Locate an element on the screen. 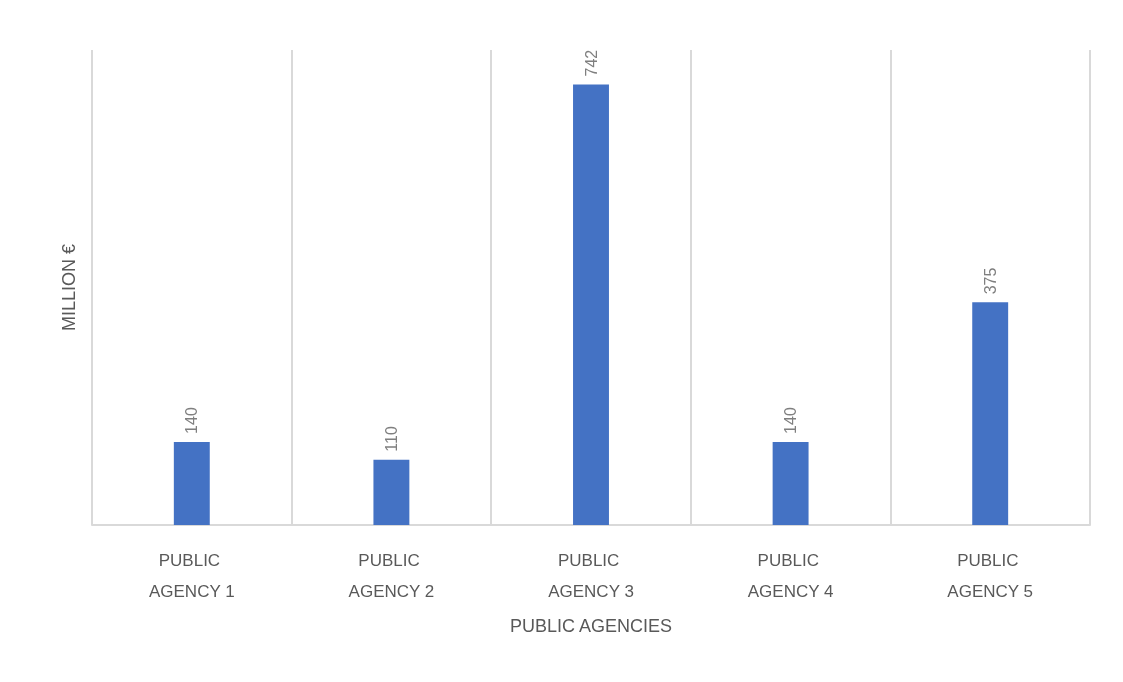  x-axis-title: PUBLIC AGENCIES is located at coordinates (591, 626).